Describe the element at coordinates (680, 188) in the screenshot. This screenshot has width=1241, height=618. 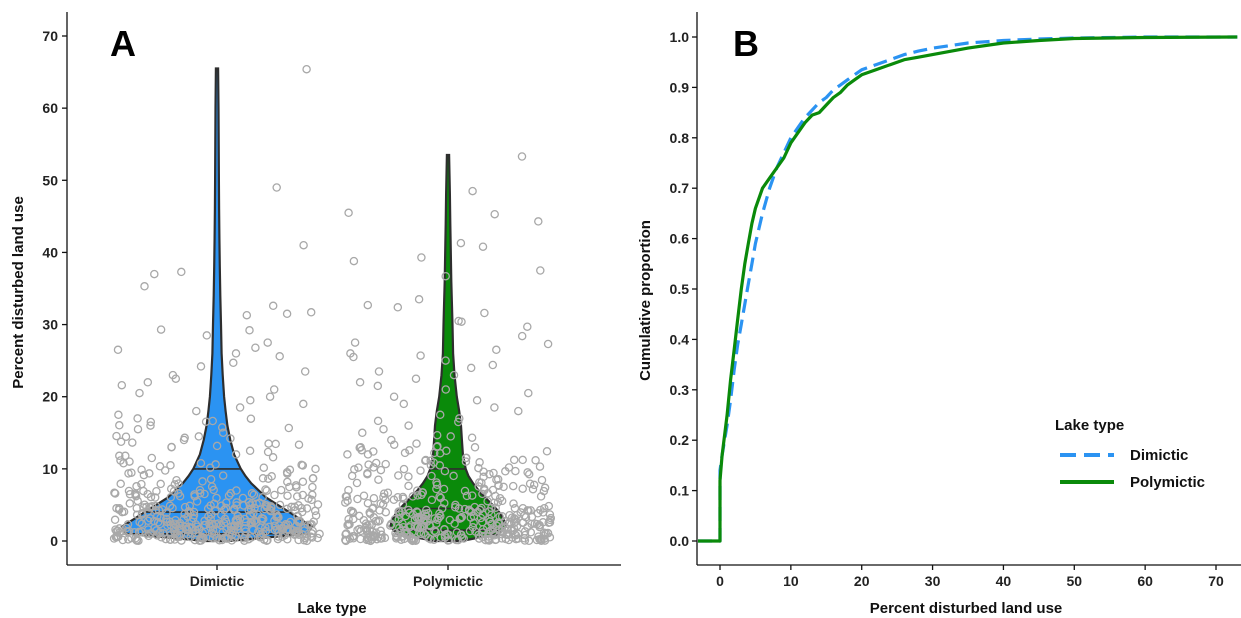
I see `y-tick-label: 0.7` at that location.